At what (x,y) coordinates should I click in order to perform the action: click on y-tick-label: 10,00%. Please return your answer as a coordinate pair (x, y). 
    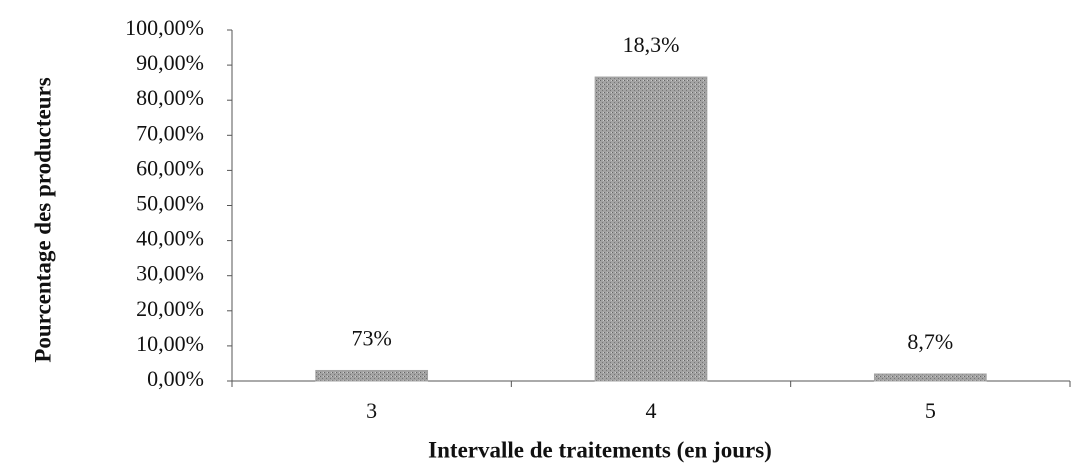
    Looking at the image, I should click on (170, 343).